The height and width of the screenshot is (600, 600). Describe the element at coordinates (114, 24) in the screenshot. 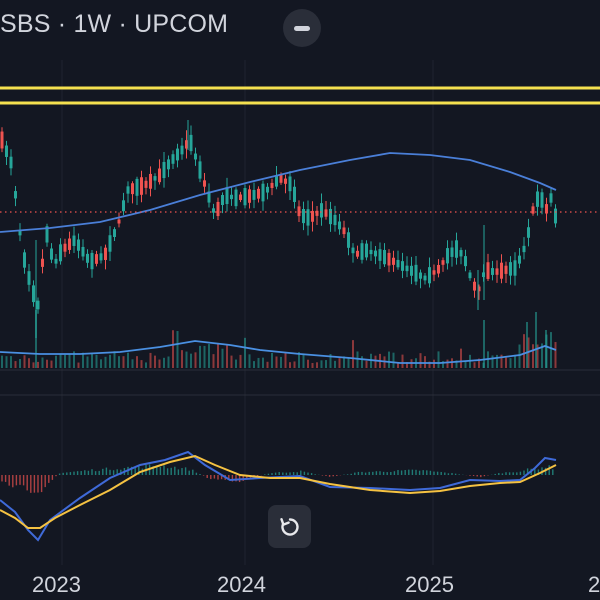

I see `symbol-title: SBS · 1W · UPCOM` at that location.